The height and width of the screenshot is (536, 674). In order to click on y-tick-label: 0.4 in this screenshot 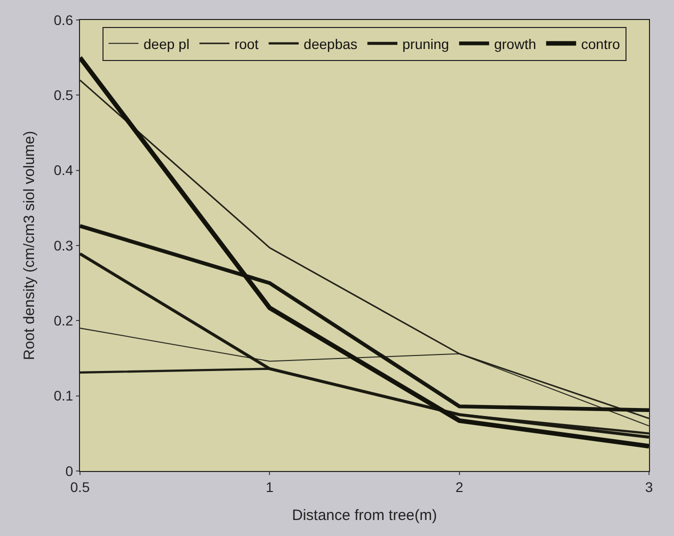, I will do `click(64, 170)`.